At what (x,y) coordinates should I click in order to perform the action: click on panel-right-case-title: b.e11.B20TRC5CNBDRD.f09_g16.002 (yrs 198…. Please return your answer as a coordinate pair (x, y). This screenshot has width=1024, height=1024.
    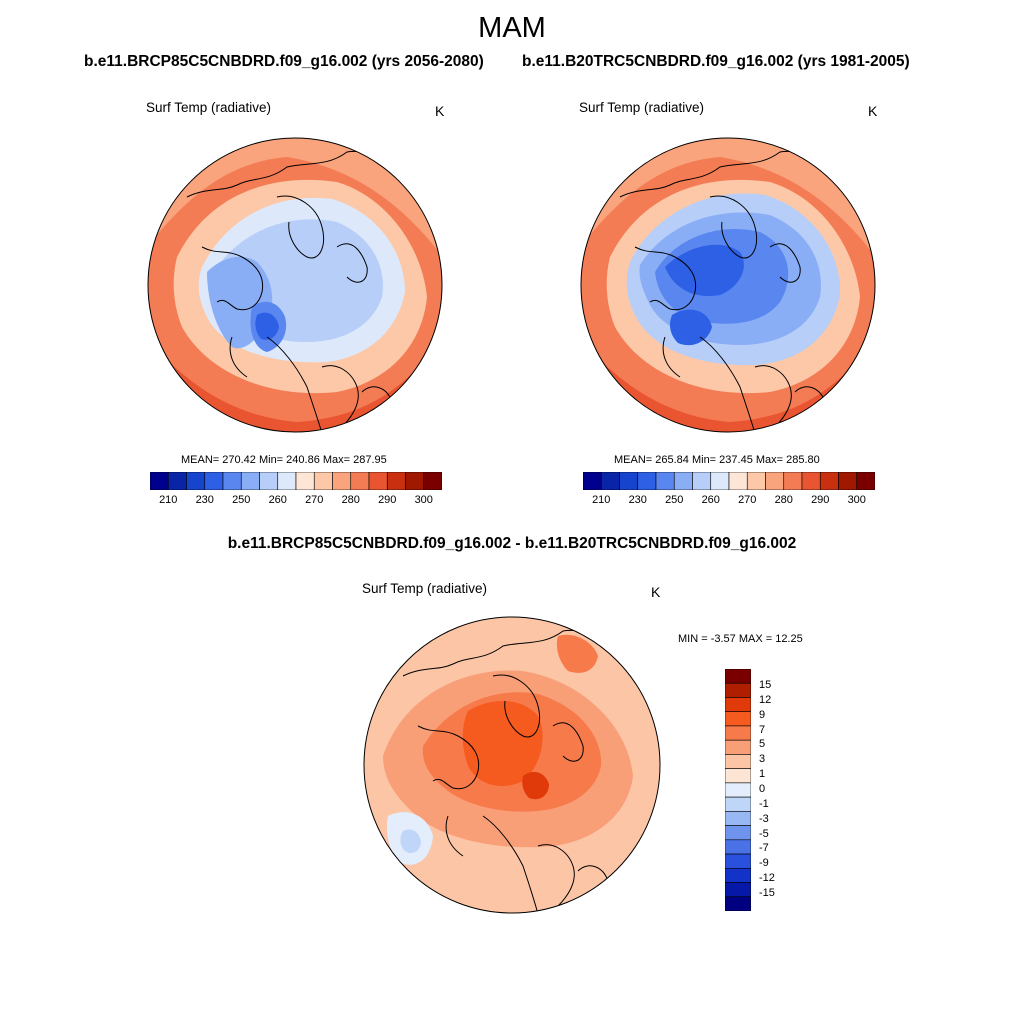
    Looking at the image, I should click on (716, 61).